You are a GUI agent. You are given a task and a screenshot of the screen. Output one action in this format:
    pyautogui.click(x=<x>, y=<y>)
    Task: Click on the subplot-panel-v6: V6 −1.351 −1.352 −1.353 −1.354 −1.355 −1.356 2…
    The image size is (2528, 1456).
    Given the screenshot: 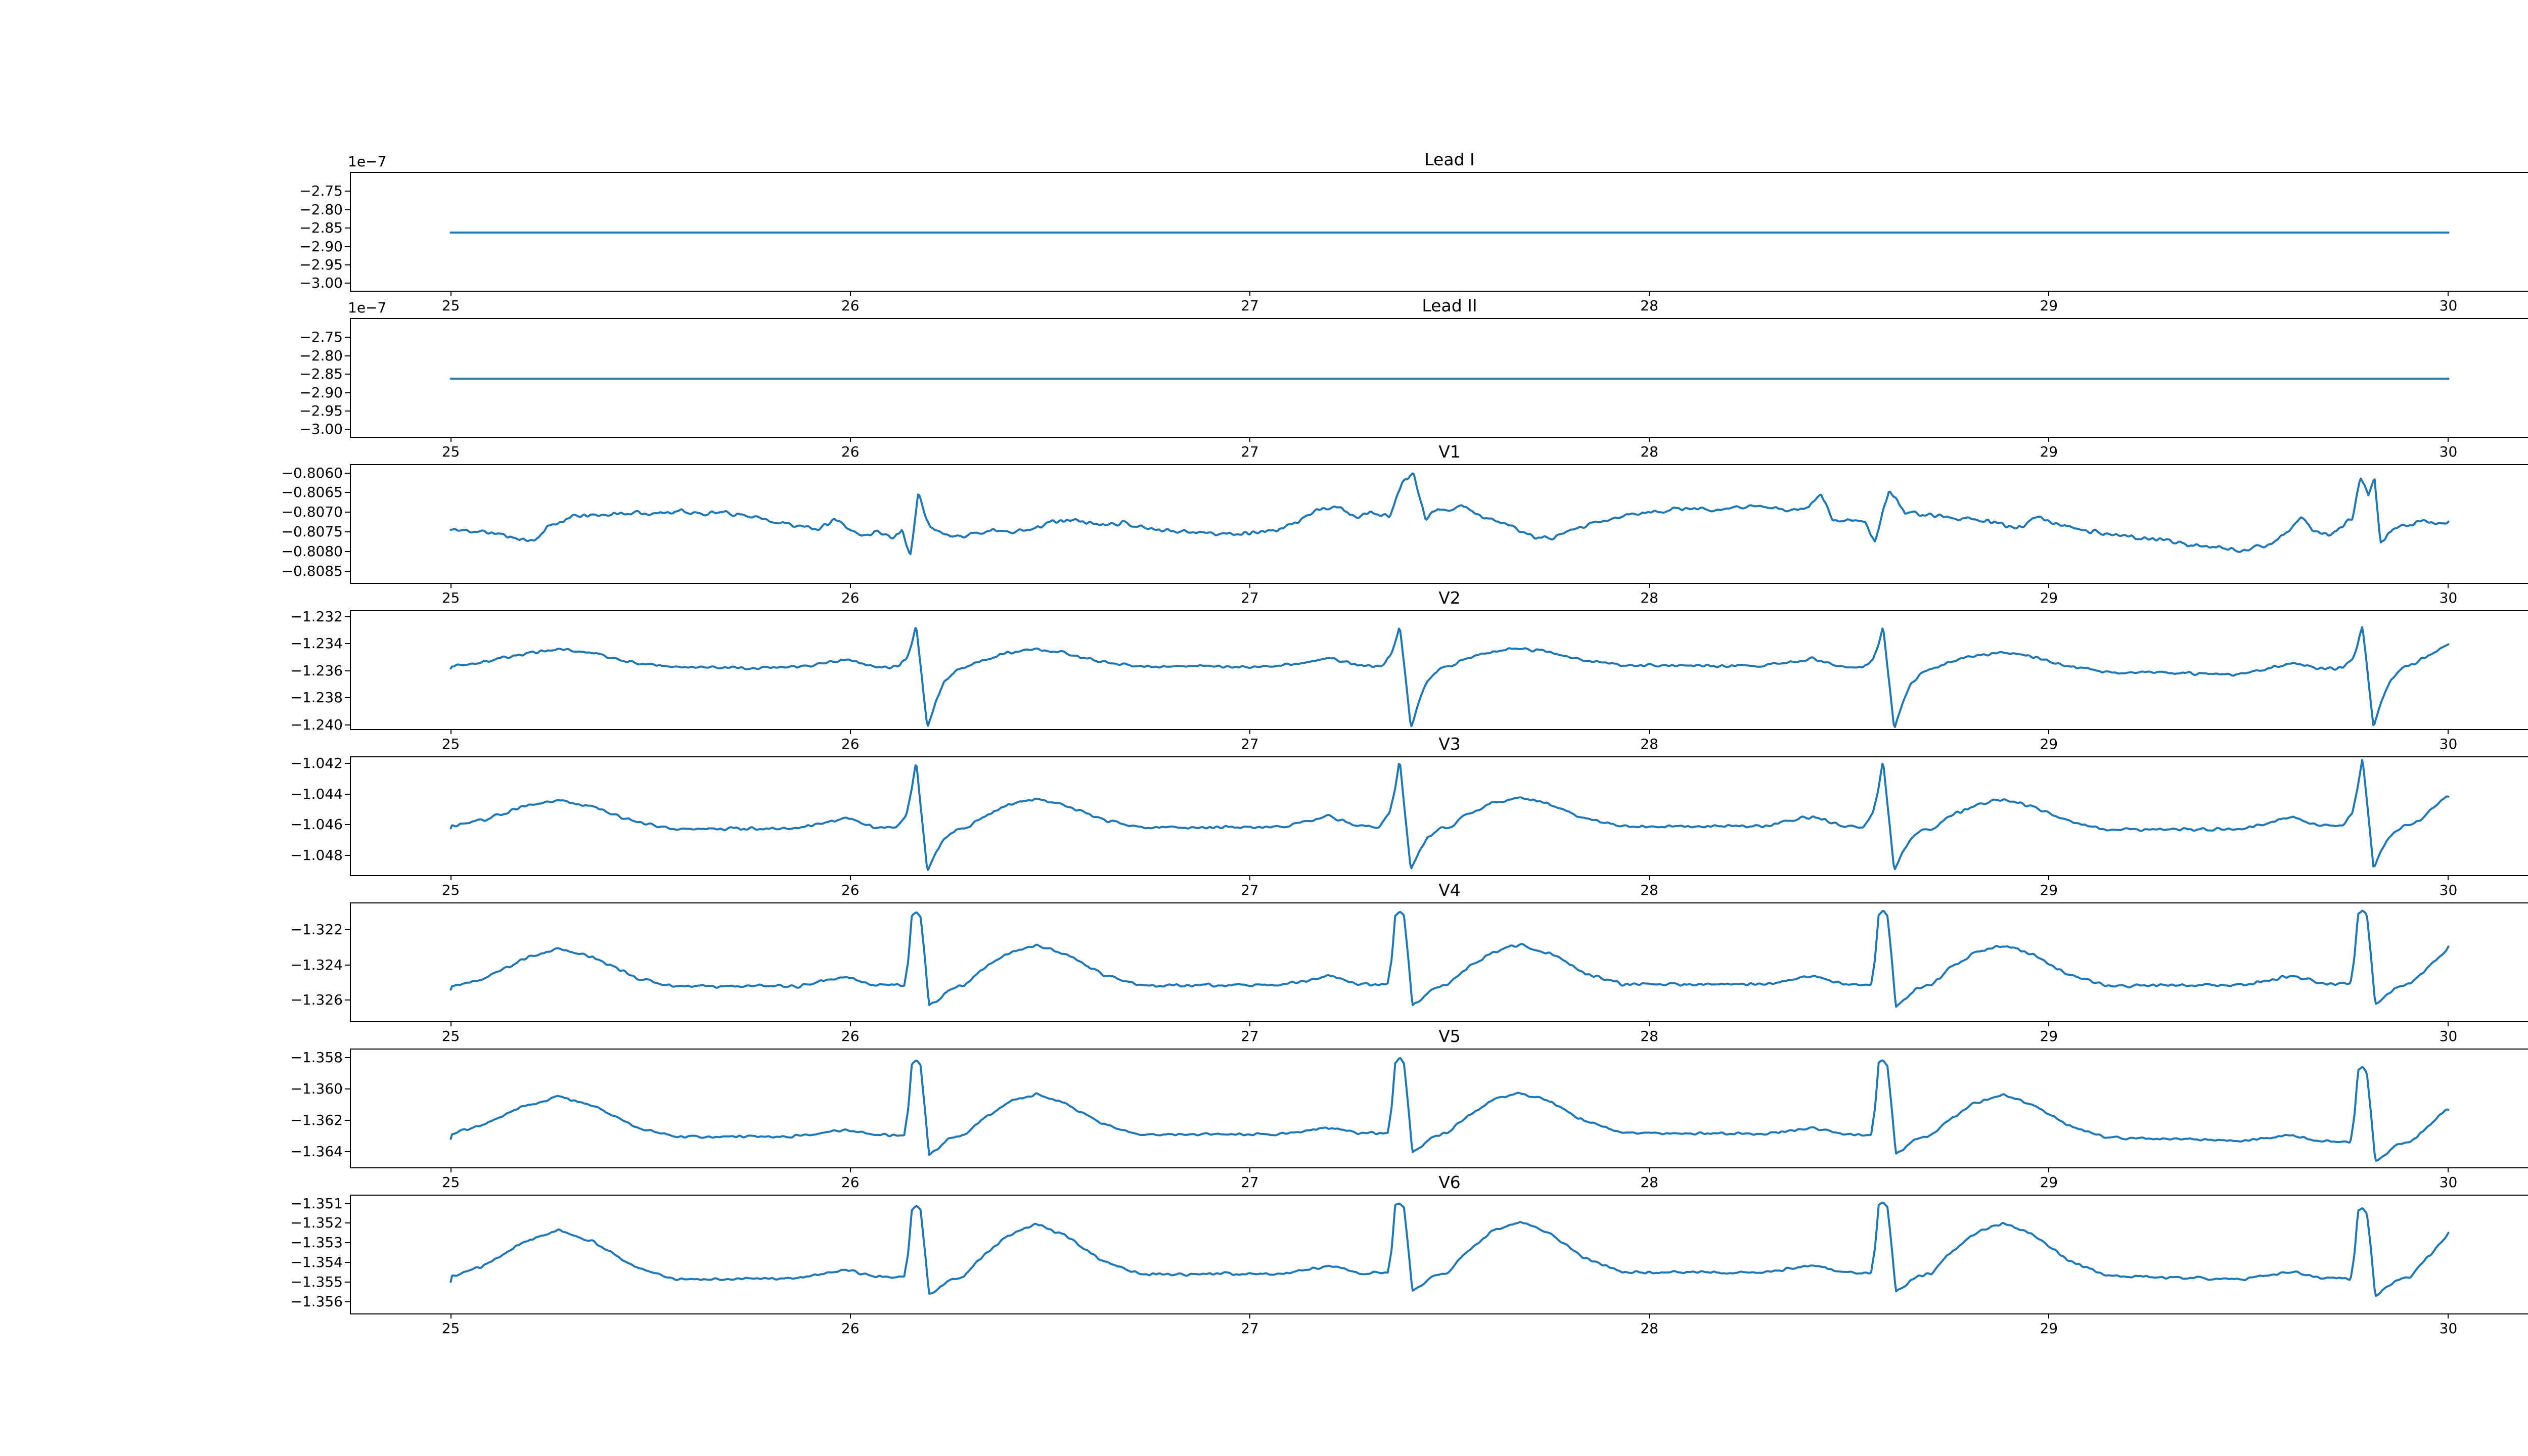 What is the action you would take?
    pyautogui.click(x=1409, y=1255)
    